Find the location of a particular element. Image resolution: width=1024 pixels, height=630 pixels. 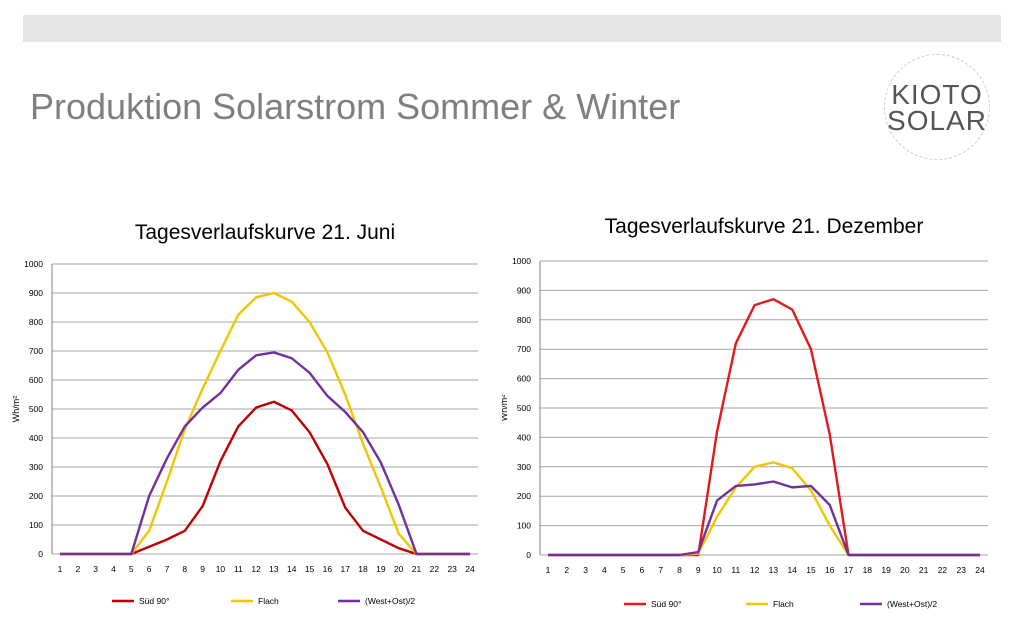

chart-title: Tagesverlaufskurve 21. Dezember is located at coordinates (764, 226).